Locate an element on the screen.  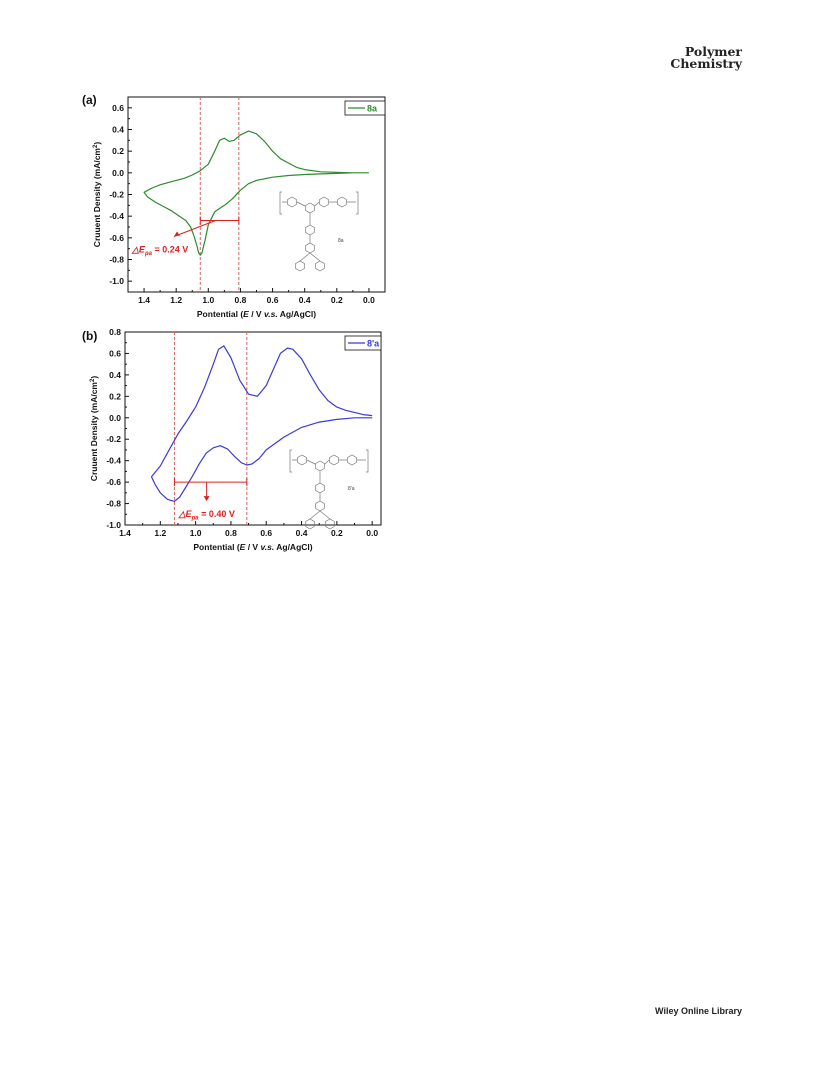
legend-label: 8a is located at coordinates (372, 109).